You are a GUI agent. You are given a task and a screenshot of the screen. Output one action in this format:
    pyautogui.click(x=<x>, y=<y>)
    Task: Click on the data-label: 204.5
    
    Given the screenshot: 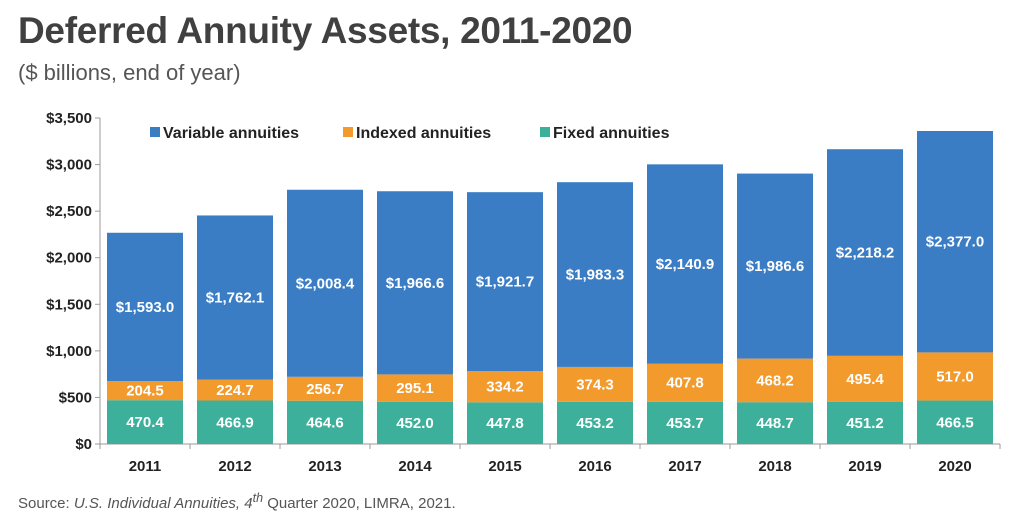 What is the action you would take?
    pyautogui.click(x=145, y=391)
    